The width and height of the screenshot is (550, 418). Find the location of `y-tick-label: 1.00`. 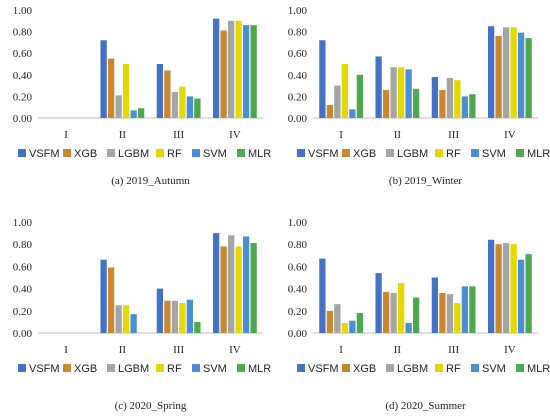

y-tick-label: 1.00 is located at coordinates (298, 11).